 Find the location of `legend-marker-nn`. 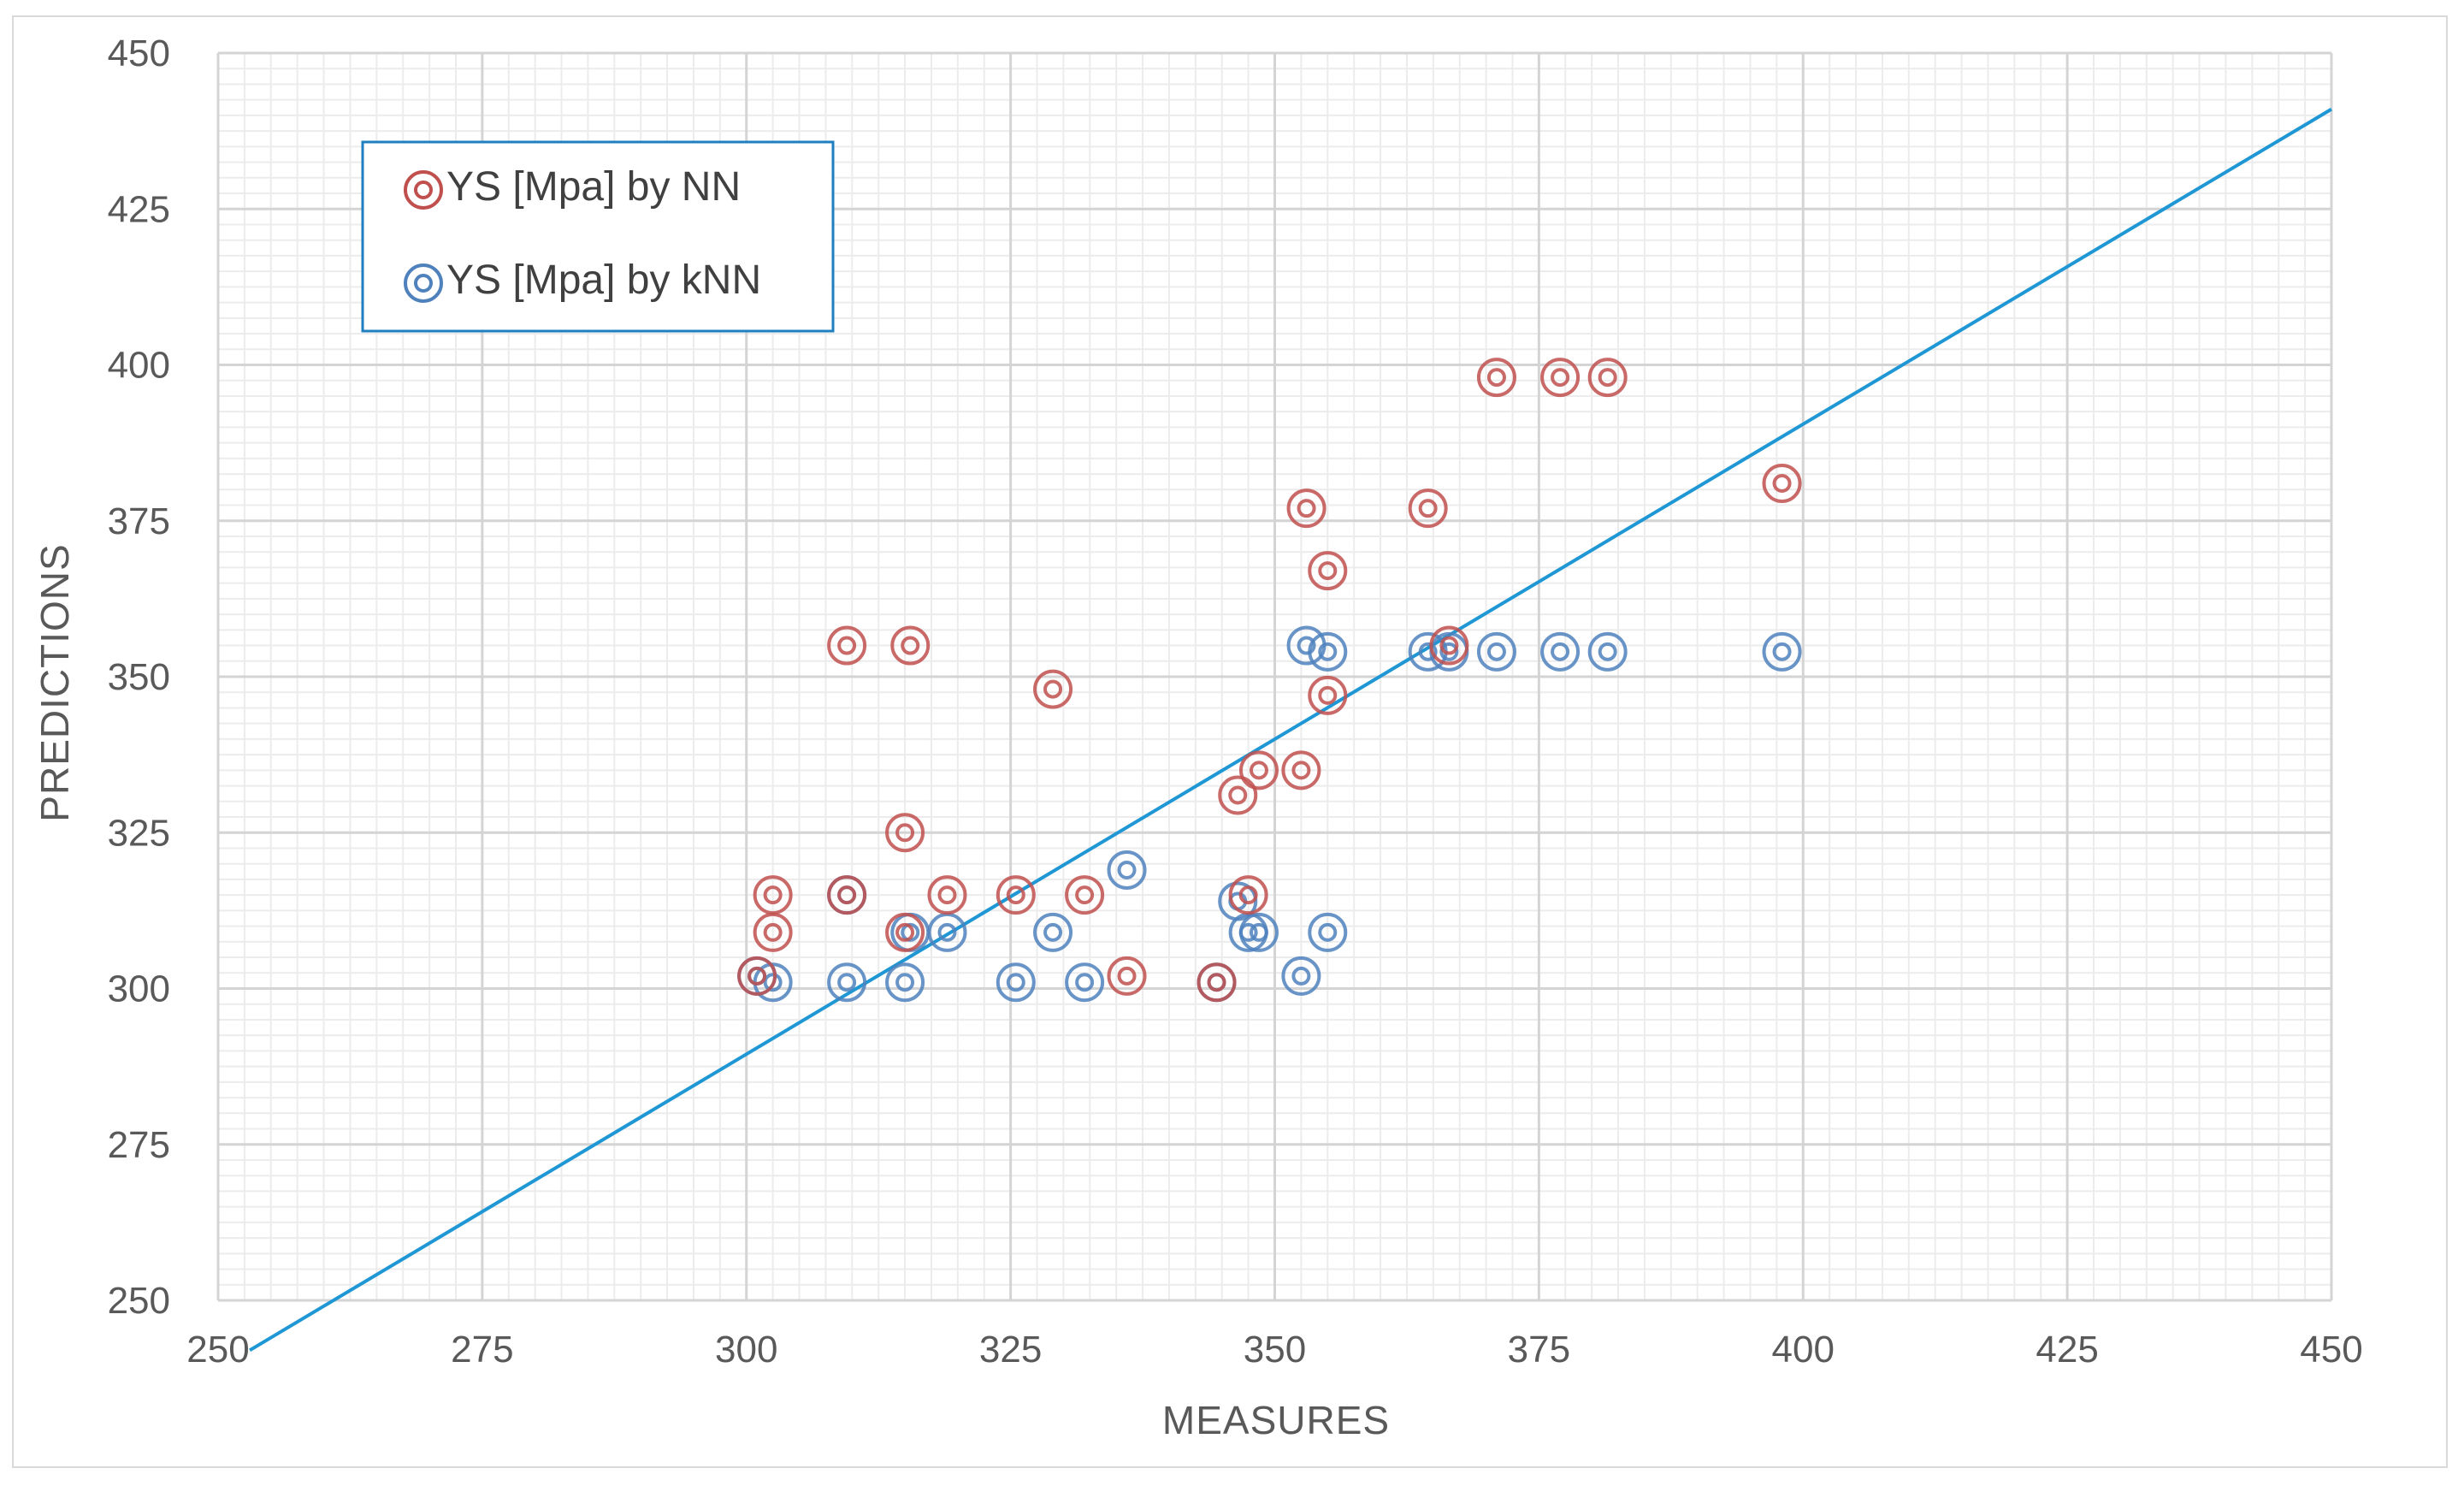

legend-marker-nn is located at coordinates (423, 190).